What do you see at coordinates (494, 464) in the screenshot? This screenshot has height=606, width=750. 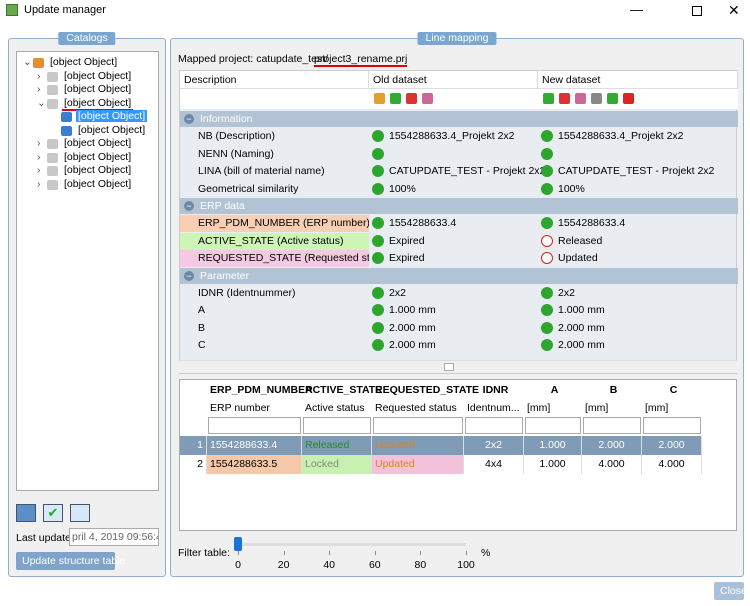 I see `table-cell: 4x4` at bounding box center [494, 464].